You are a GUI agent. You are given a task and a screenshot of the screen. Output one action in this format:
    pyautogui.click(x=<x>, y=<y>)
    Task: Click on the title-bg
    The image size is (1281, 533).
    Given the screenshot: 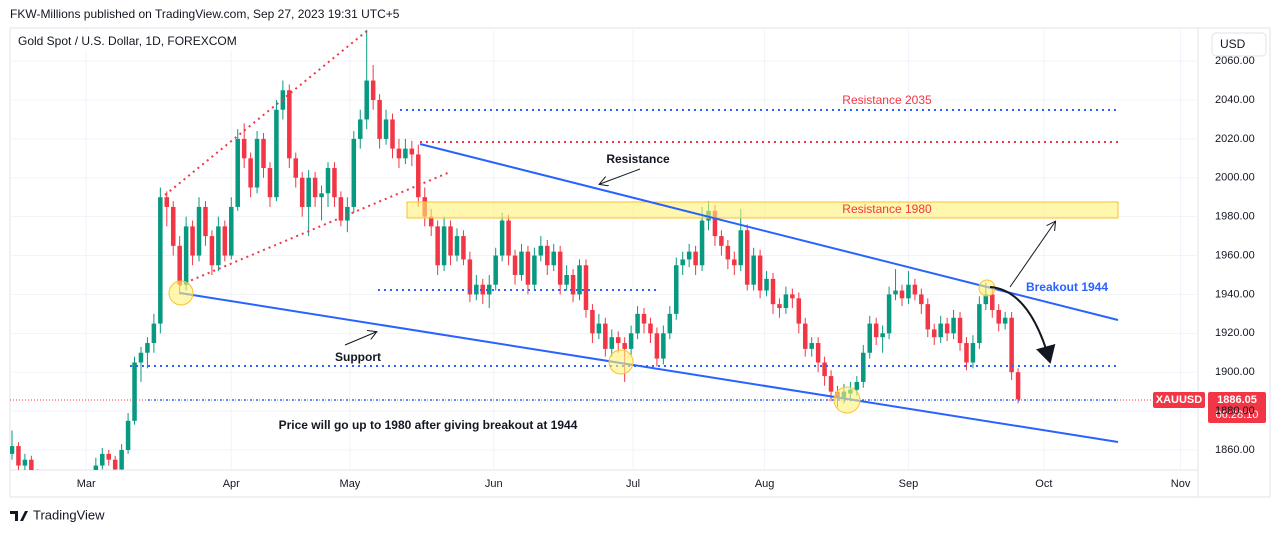 What is the action you would take?
    pyautogui.click(x=125, y=42)
    